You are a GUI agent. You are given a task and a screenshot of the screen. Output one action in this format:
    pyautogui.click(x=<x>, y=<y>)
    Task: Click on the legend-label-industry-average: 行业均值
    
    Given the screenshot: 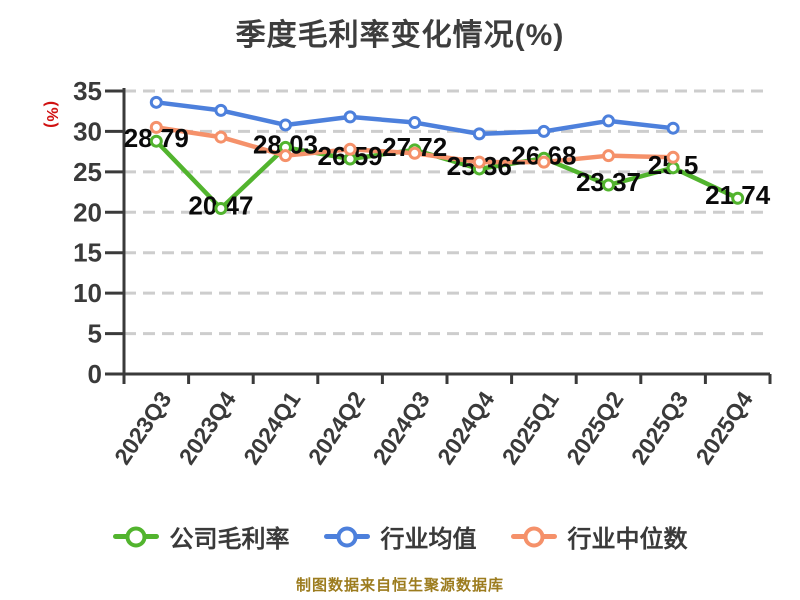 What is the action you would take?
    pyautogui.click(x=428, y=539)
    